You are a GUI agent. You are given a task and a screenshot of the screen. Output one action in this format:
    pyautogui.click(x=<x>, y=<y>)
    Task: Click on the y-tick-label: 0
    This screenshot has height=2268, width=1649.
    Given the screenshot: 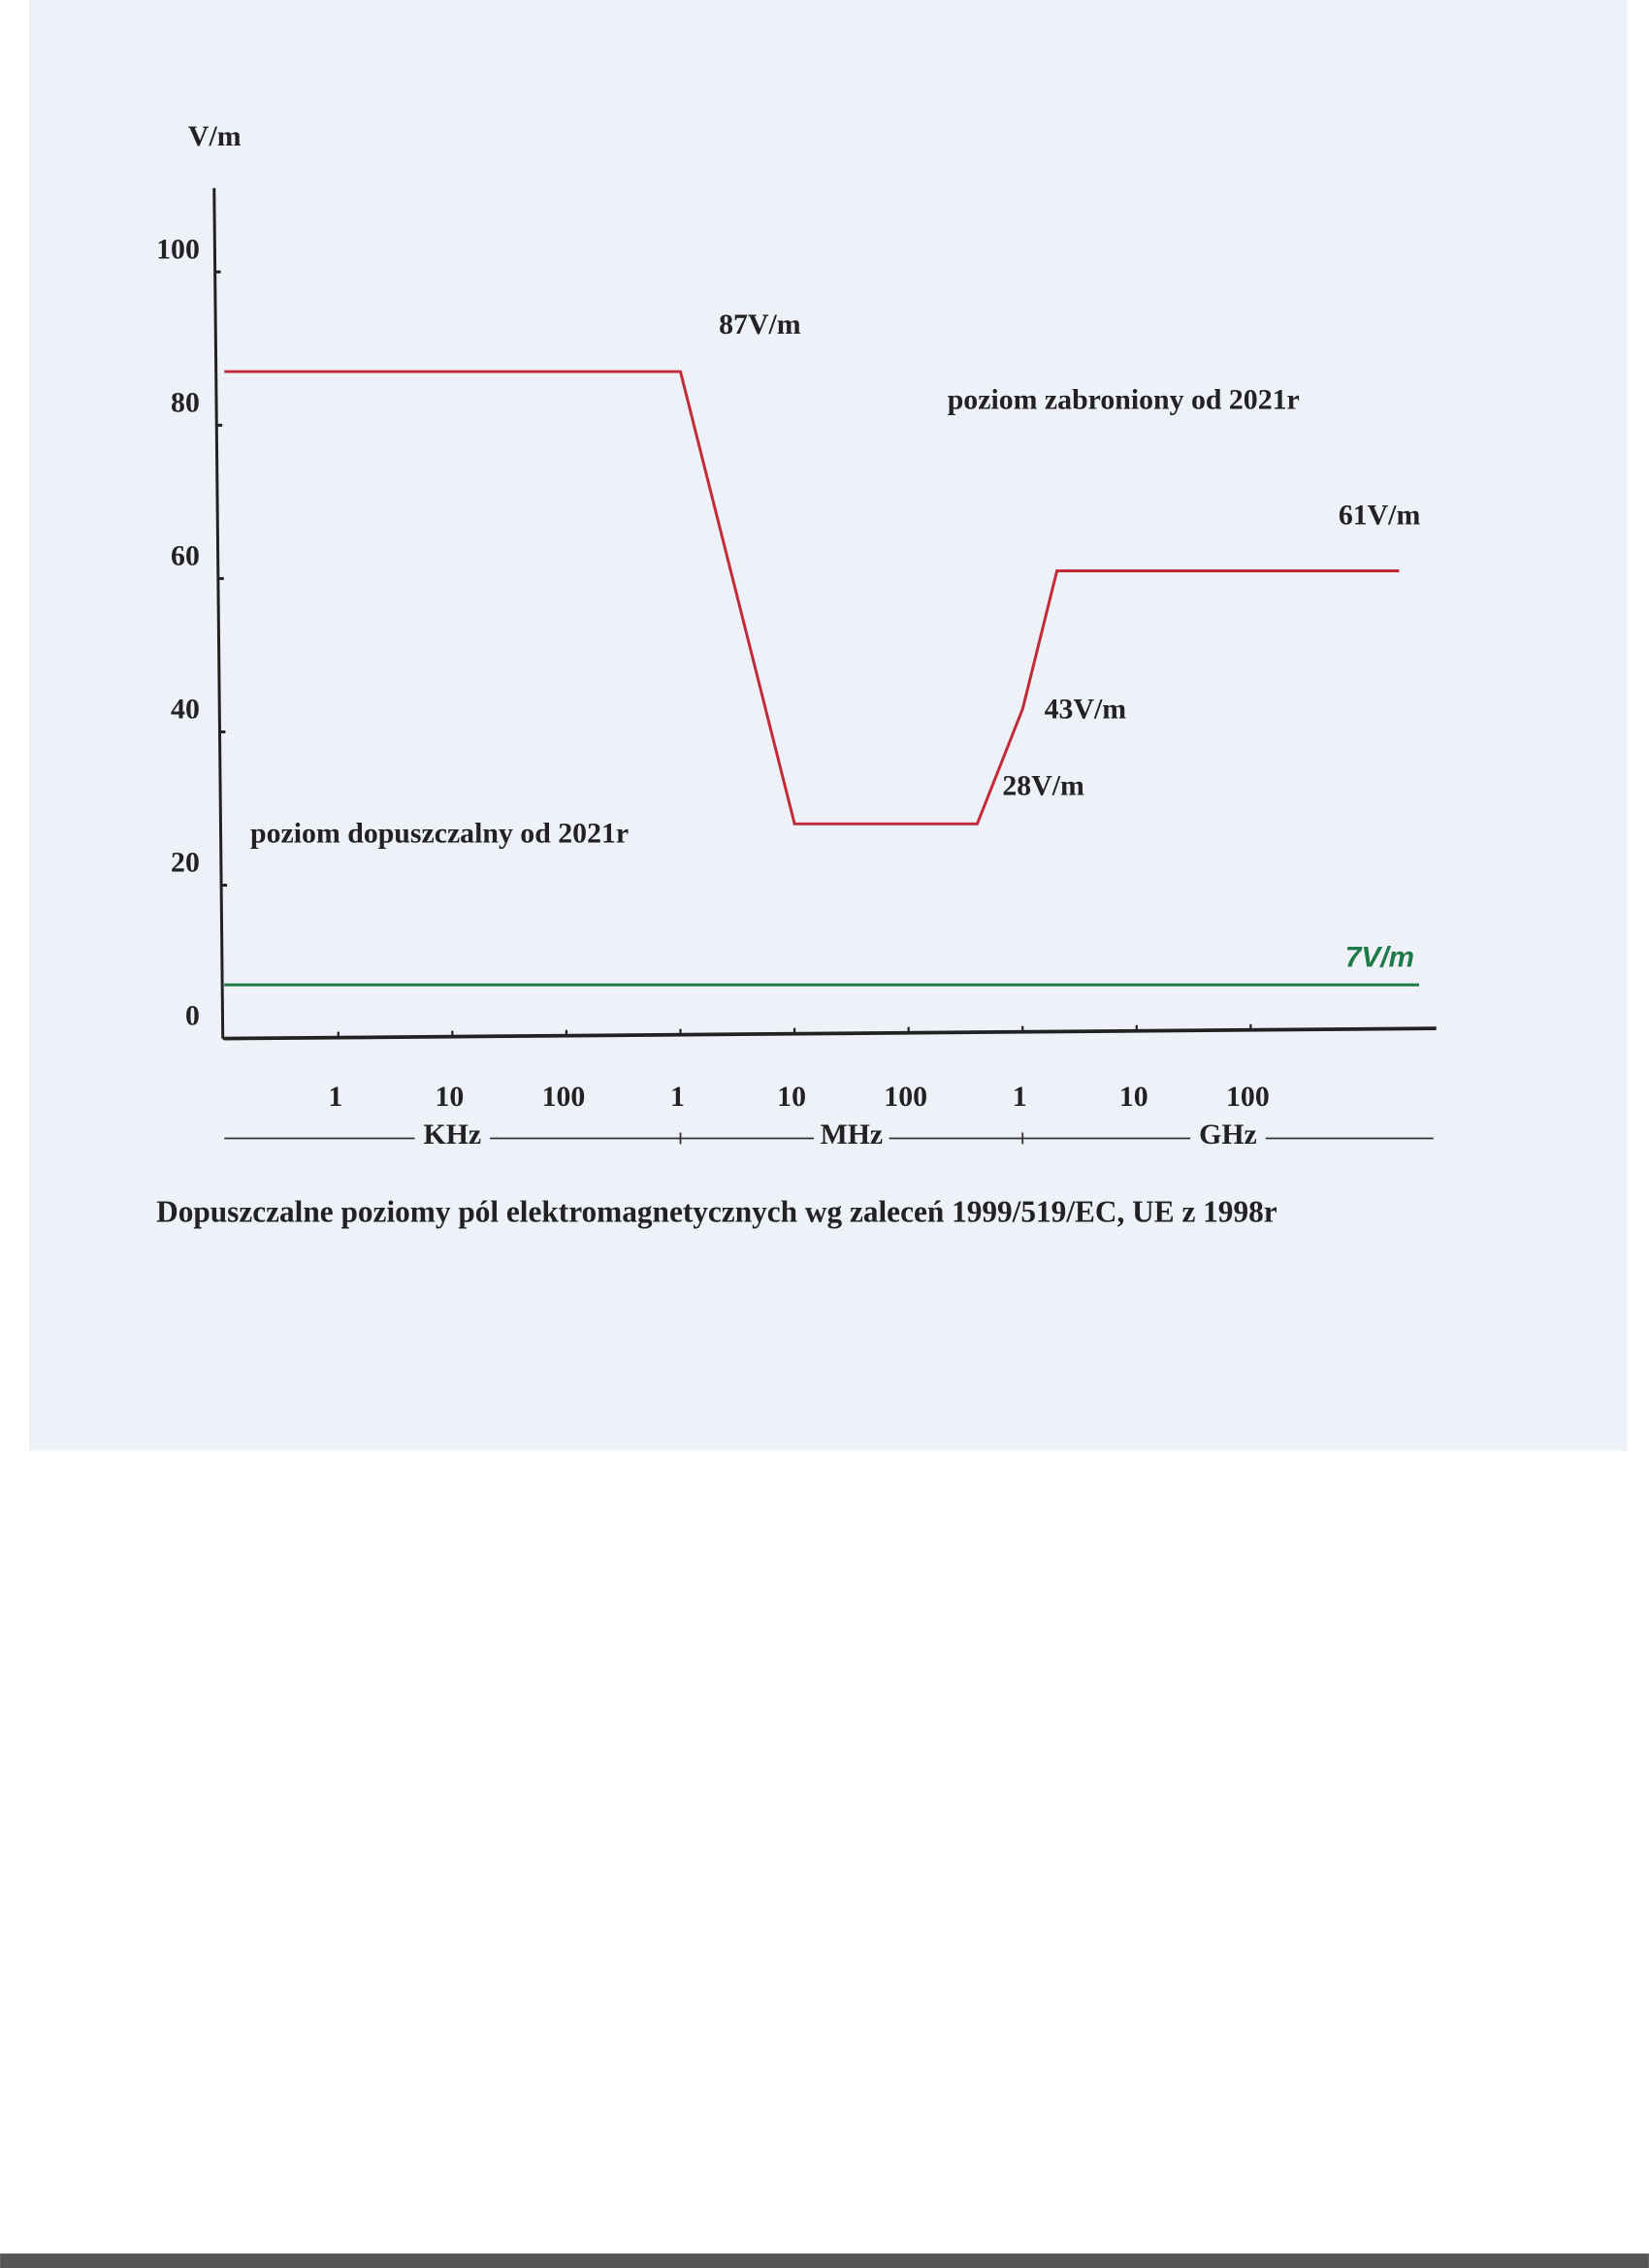 What is the action you would take?
    pyautogui.click(x=192, y=1016)
    